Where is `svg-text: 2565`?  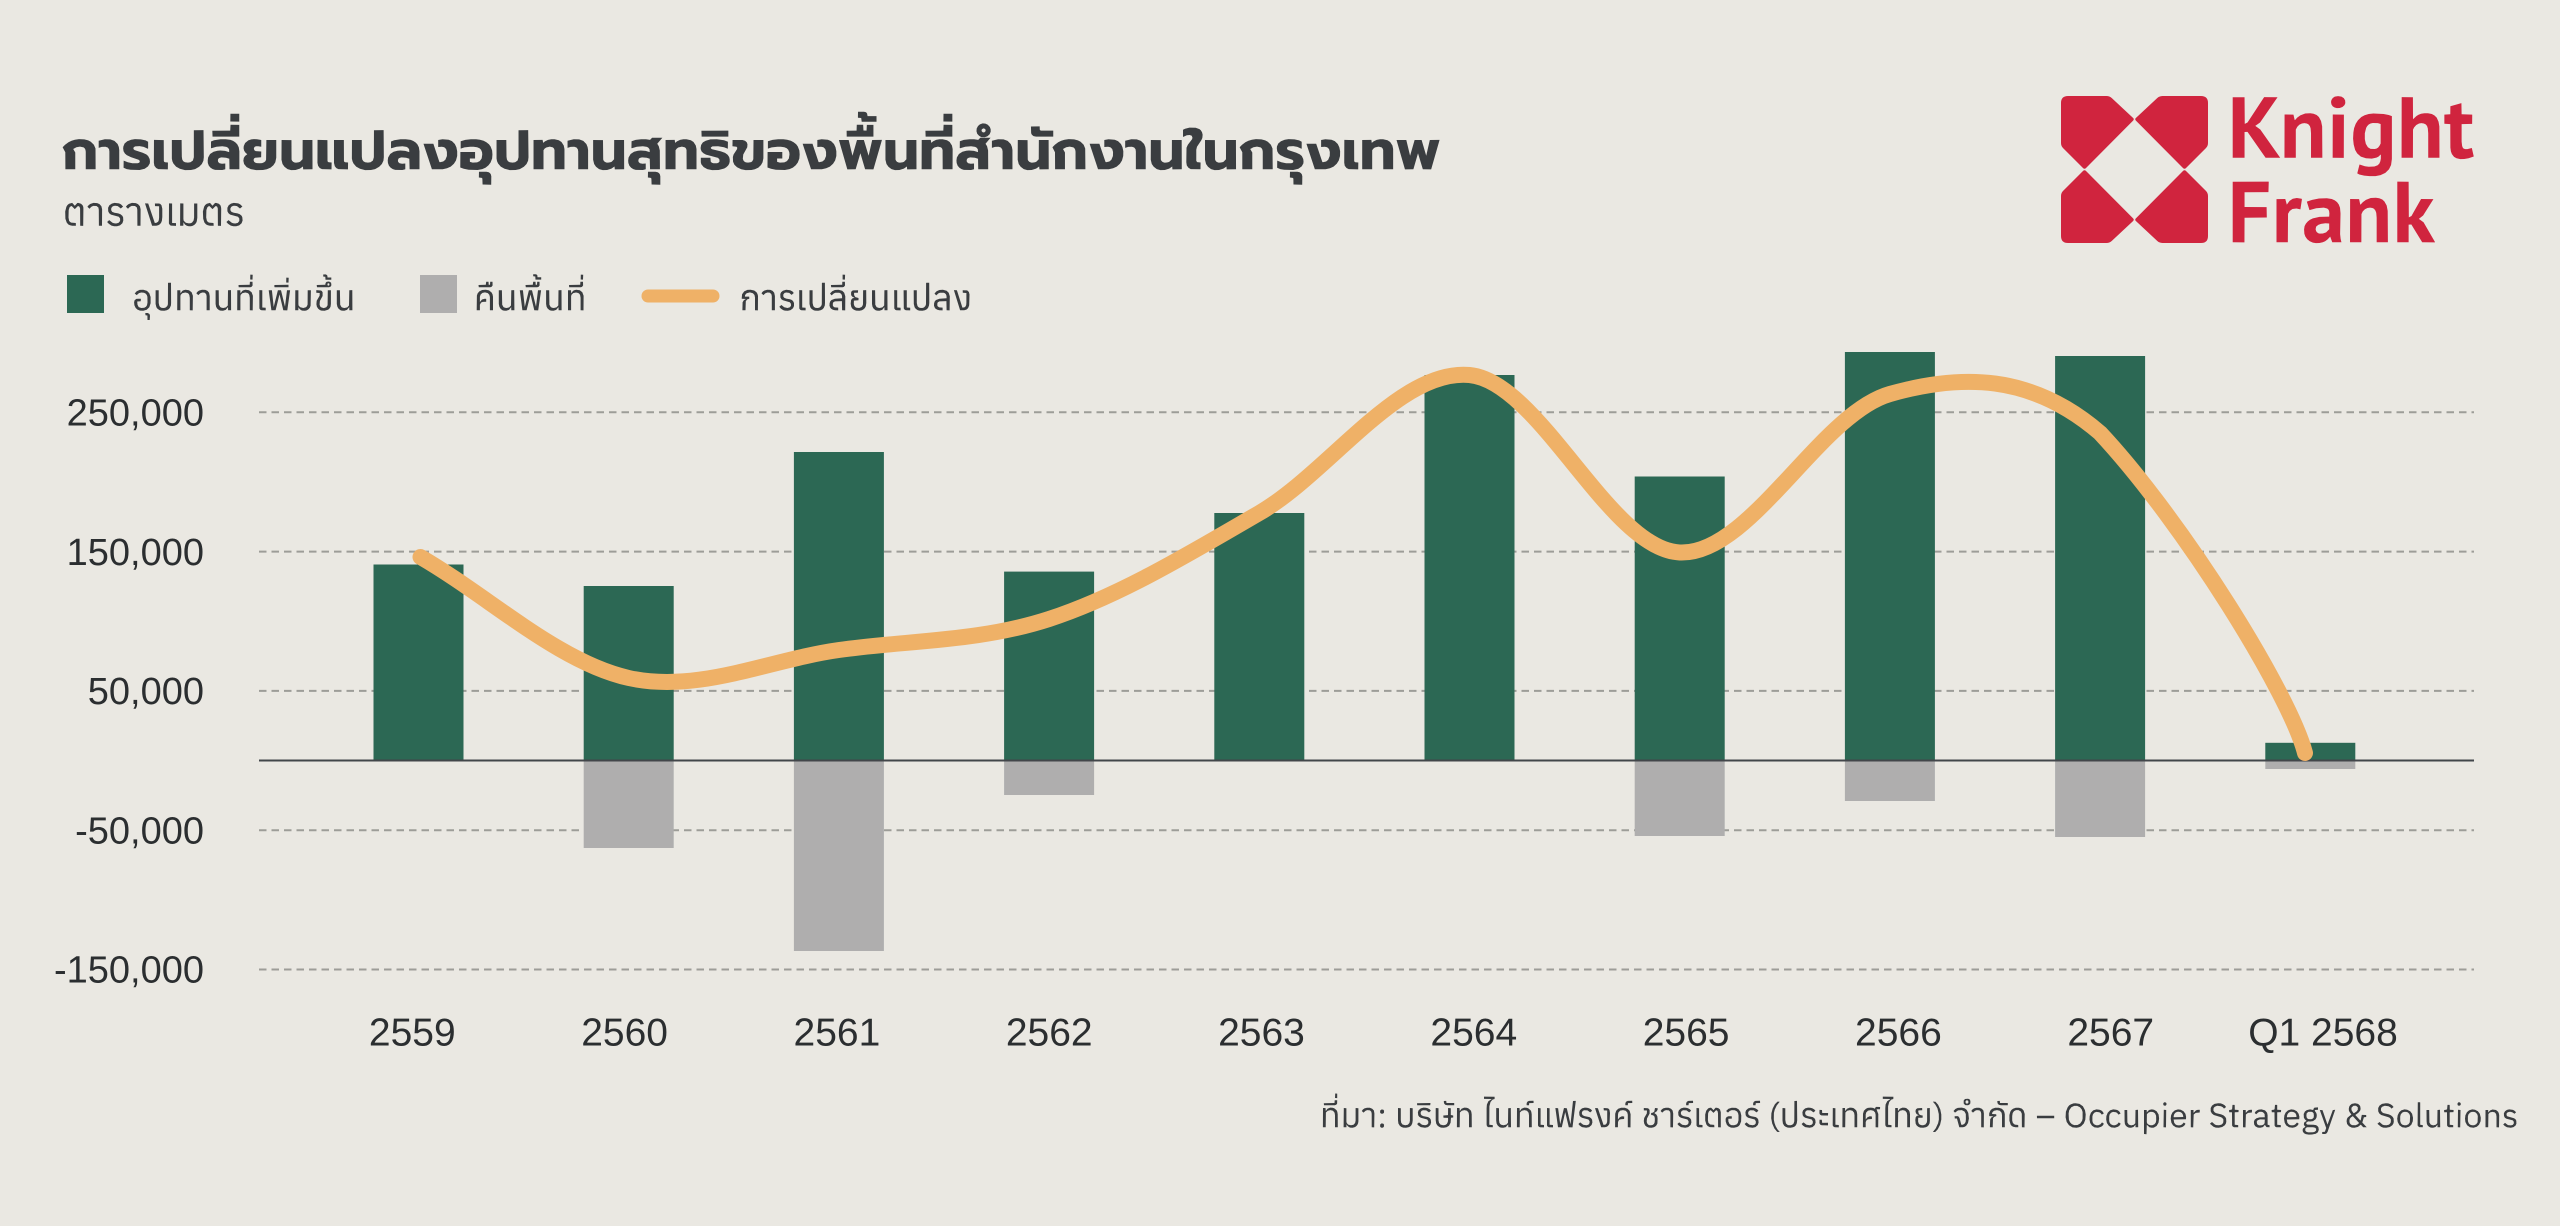 svg-text: 2565 is located at coordinates (1686, 1033).